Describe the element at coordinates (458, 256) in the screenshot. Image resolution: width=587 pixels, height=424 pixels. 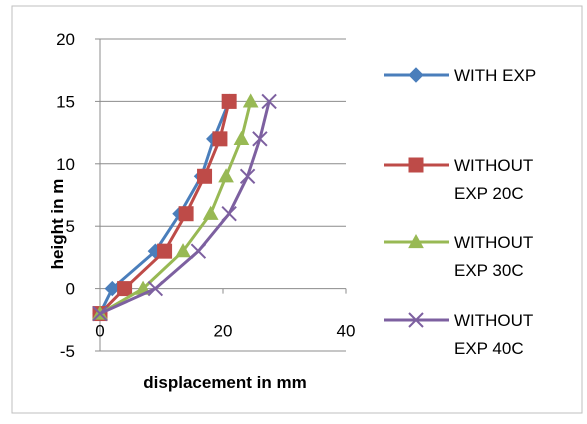
I see `legend-item: WITHOUT EXP 30C` at that location.